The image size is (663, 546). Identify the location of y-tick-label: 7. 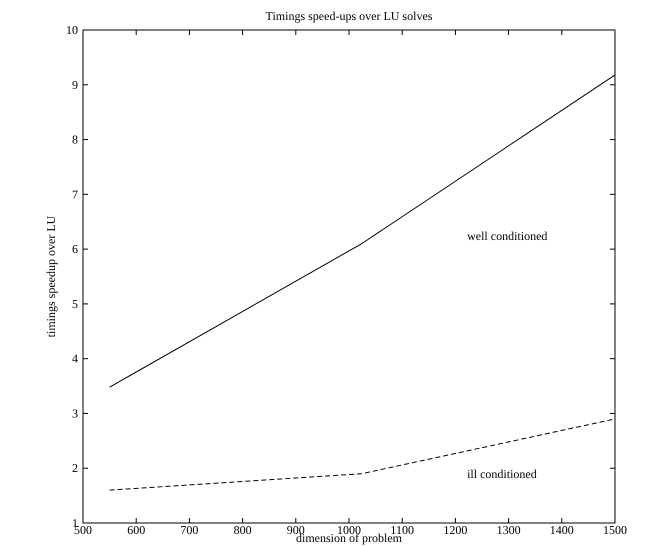
(75, 194).